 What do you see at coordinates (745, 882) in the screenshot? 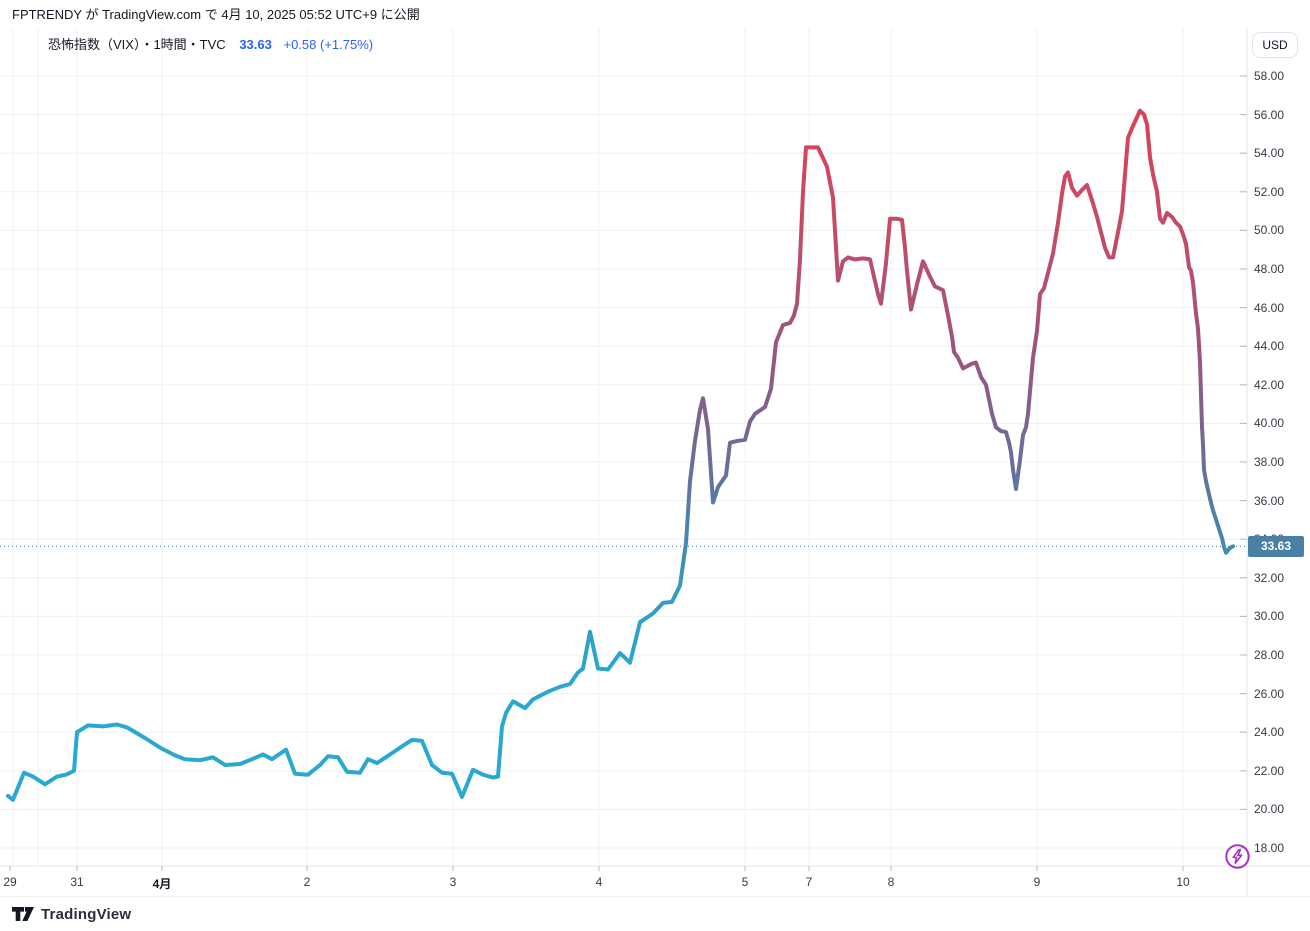
I see `x-axis-label: 5` at bounding box center [745, 882].